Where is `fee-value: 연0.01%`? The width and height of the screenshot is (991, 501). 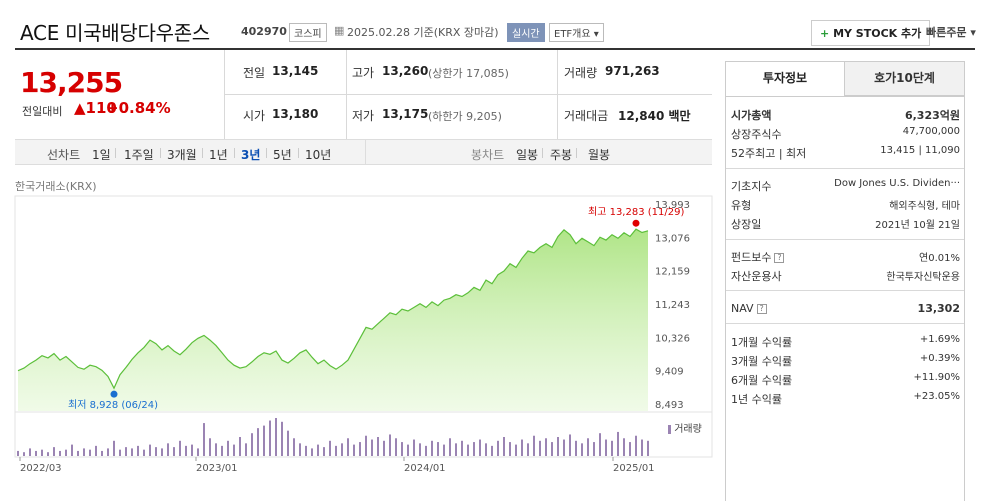
fee-value: 연0.01% is located at coordinates (939, 258).